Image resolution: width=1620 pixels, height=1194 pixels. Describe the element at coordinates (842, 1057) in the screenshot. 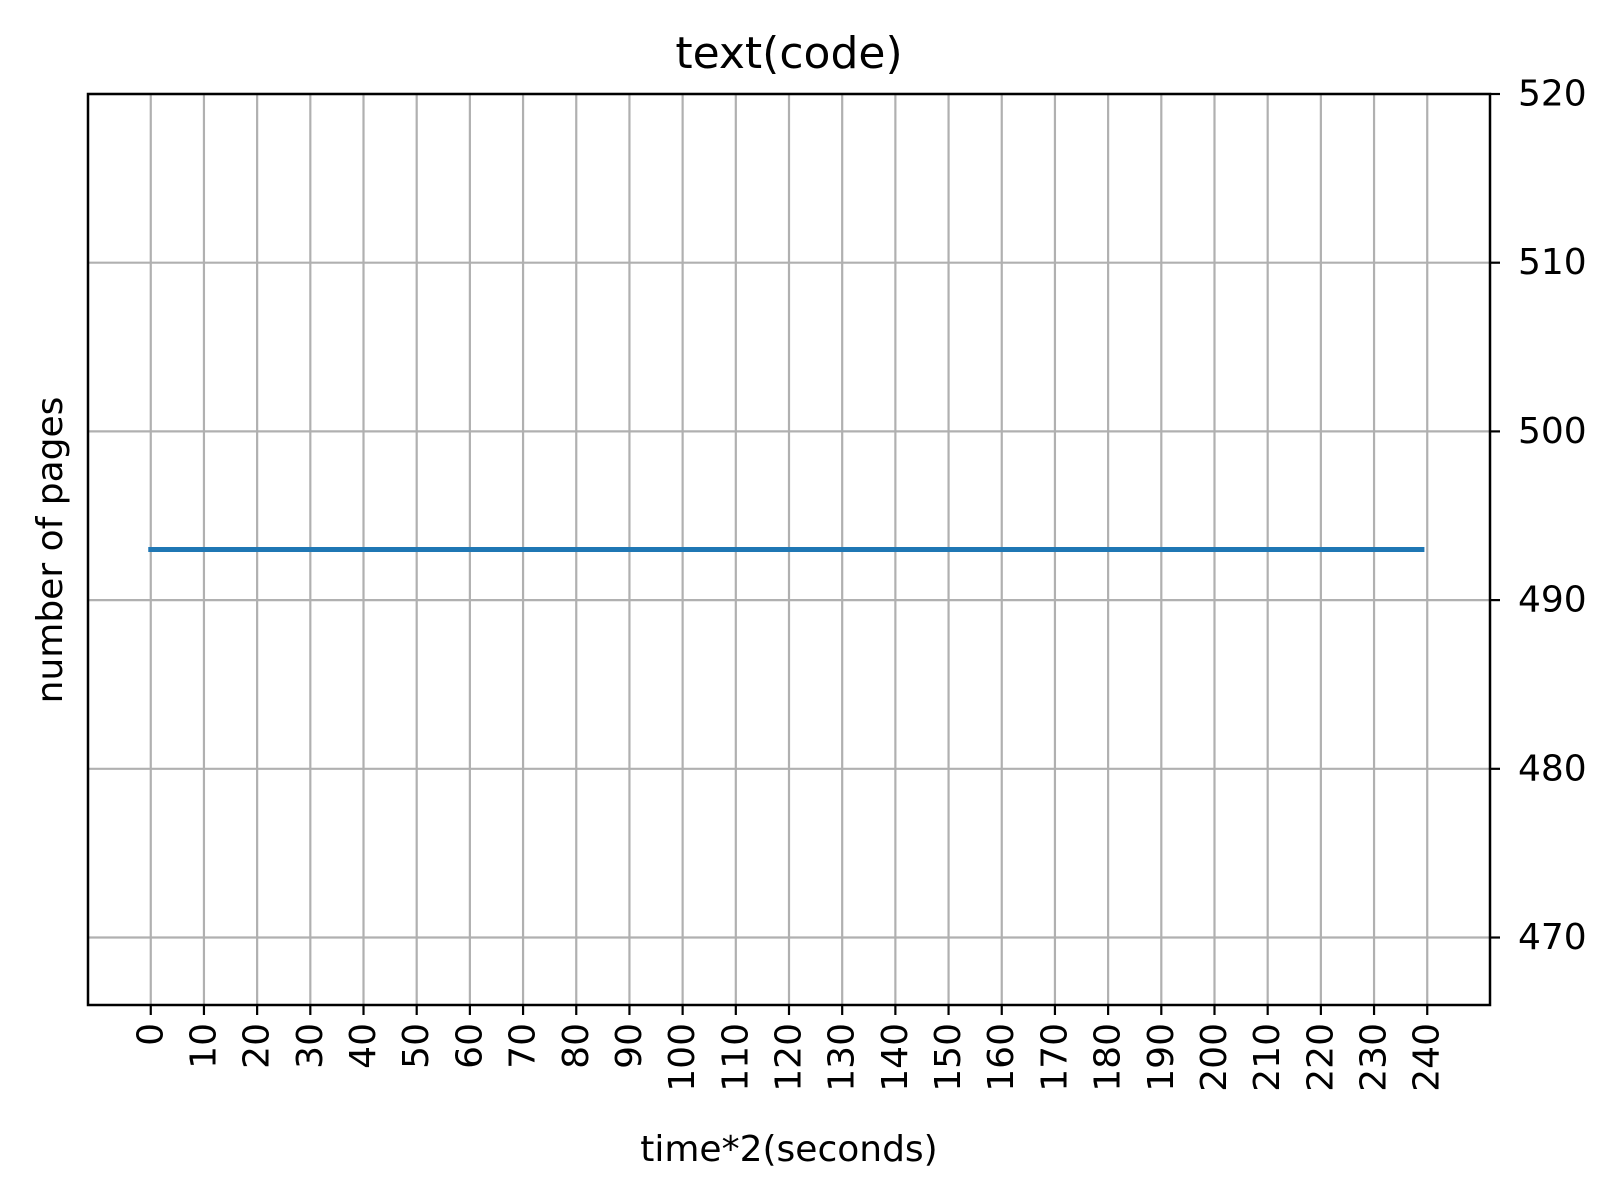

I see `x-tick-label: 130` at that location.